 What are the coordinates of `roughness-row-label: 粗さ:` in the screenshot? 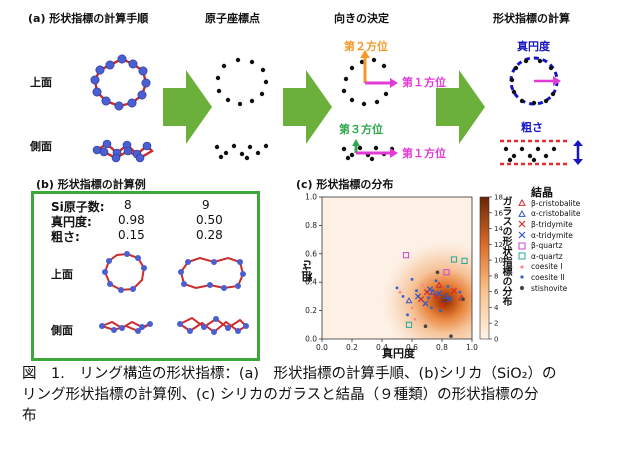 It's located at (65, 237).